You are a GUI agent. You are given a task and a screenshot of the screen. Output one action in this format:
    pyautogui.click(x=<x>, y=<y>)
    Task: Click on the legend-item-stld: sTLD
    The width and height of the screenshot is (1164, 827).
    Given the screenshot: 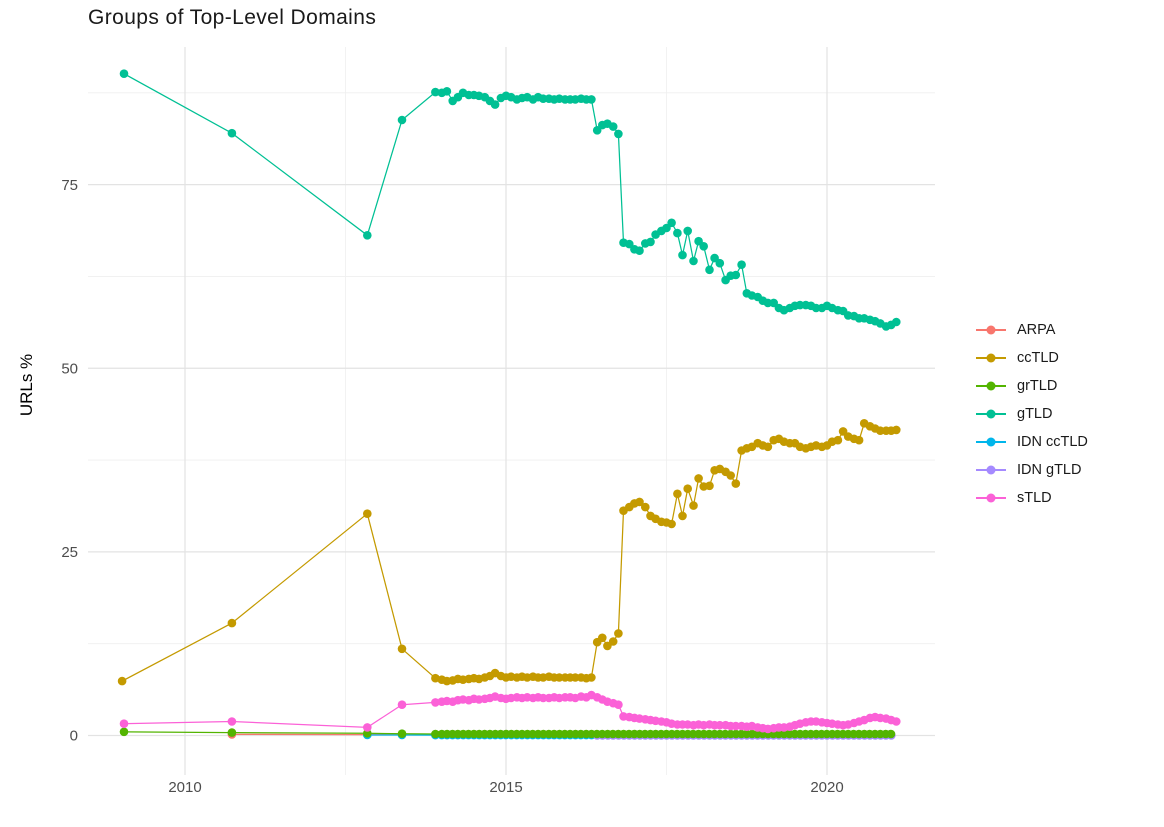 What is the action you would take?
    pyautogui.click(x=1032, y=497)
    